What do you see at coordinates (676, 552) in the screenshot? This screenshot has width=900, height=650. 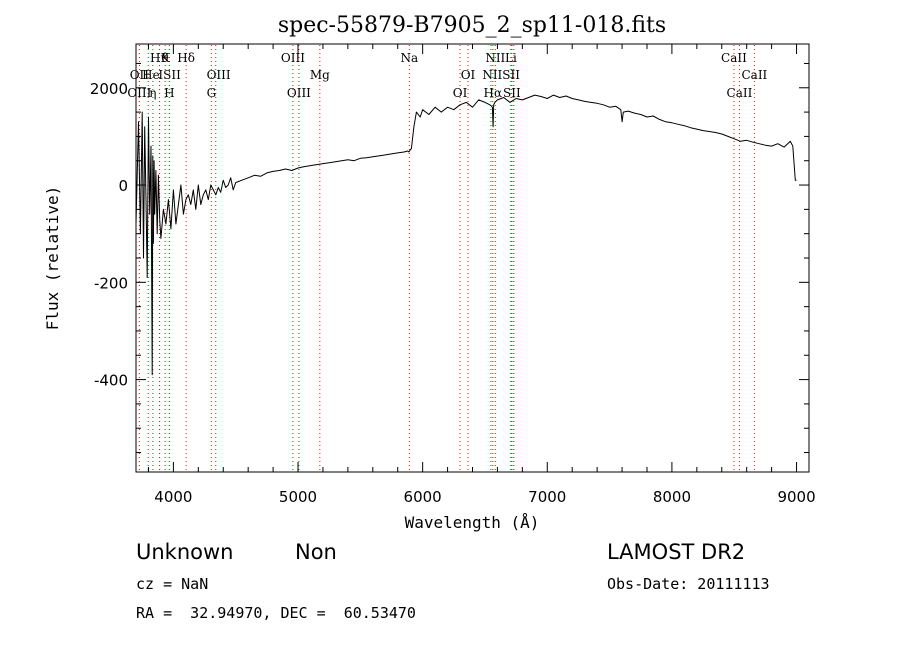 I see `survey-name: LAMOST DR2` at bounding box center [676, 552].